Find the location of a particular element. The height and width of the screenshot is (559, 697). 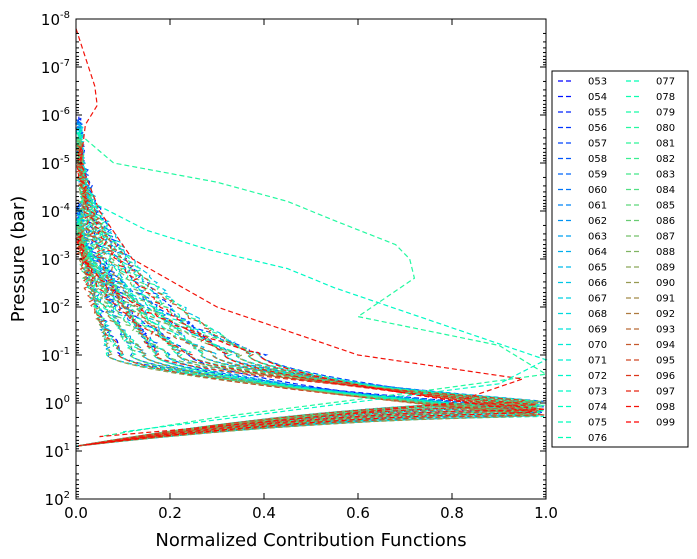

legend-label-073: 073 is located at coordinates (597, 392).